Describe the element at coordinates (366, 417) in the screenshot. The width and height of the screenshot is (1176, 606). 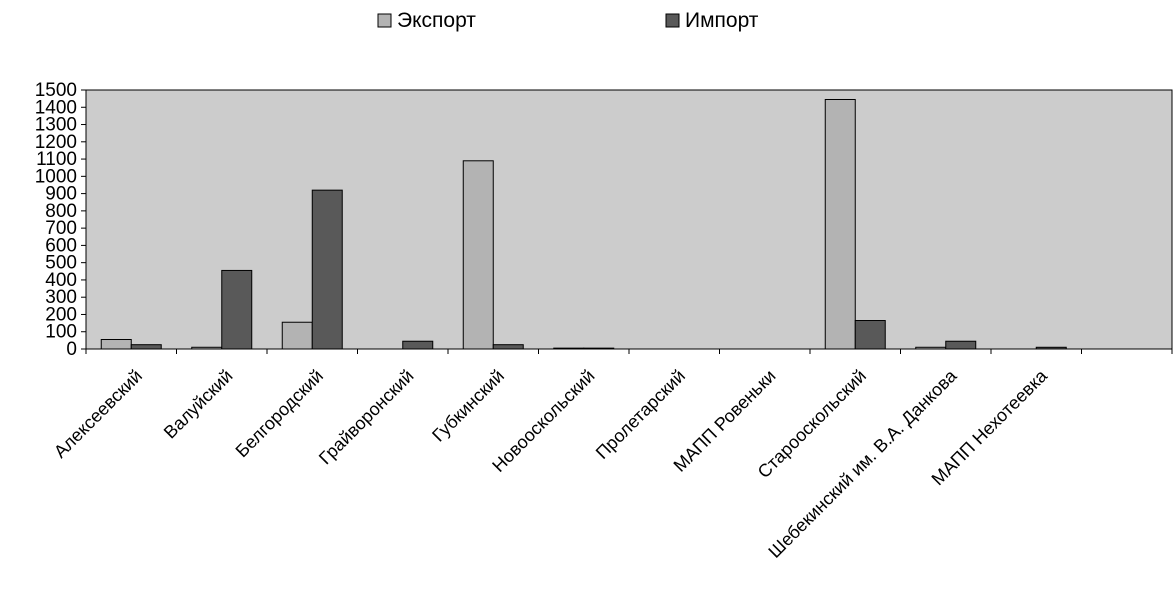
I see `category-label: Грайворонский` at that location.